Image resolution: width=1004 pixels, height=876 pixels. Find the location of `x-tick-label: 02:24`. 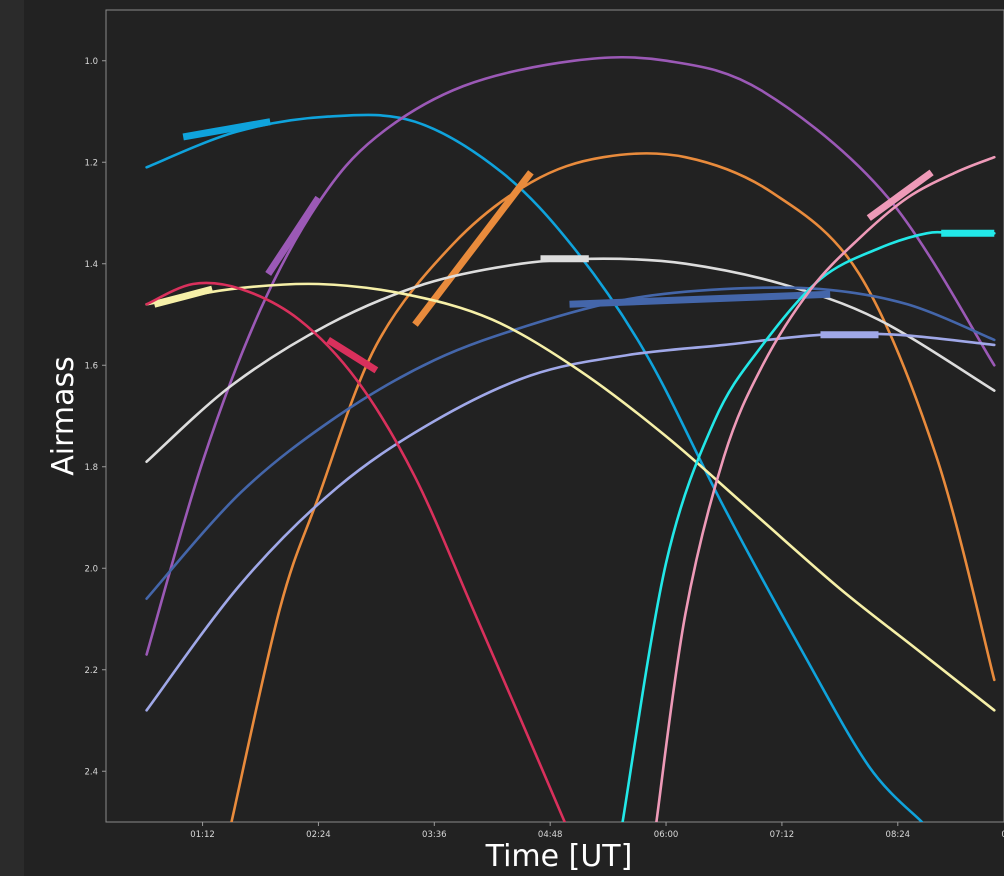

x-tick-label: 02:24 is located at coordinates (318, 835).